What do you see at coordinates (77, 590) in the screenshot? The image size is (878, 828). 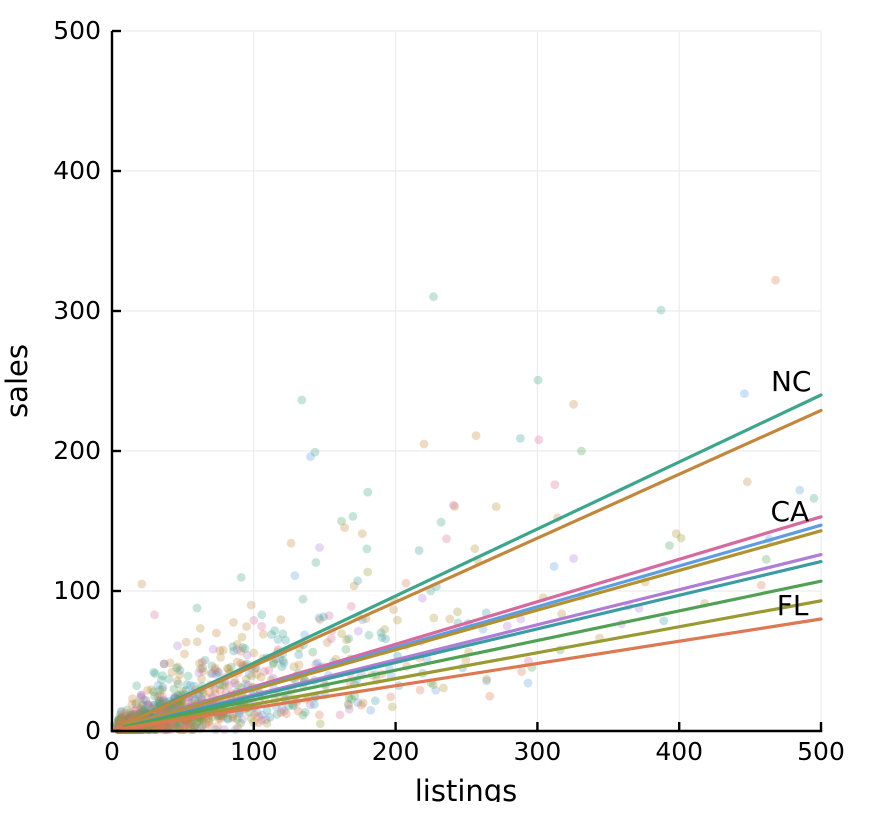 I see `y-tick-label: 100` at bounding box center [77, 590].